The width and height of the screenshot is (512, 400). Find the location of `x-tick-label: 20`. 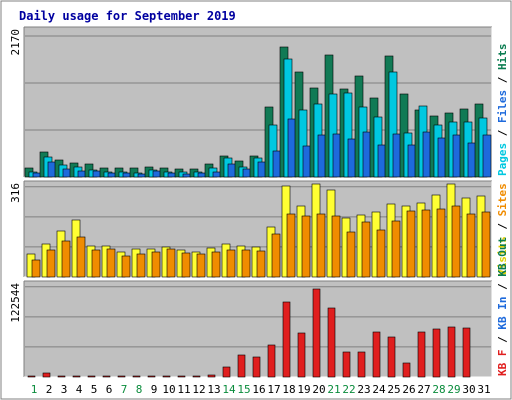

x-tick-label: 20 is located at coordinates (318, 389).